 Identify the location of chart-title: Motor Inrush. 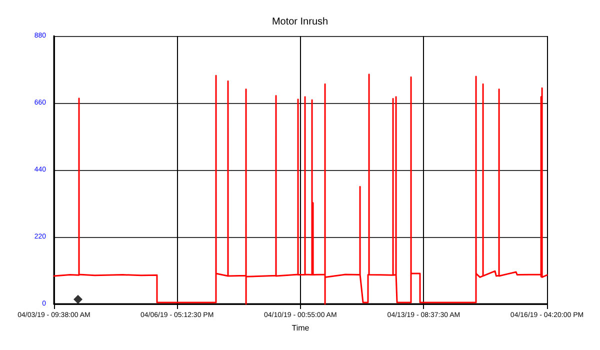
(300, 22).